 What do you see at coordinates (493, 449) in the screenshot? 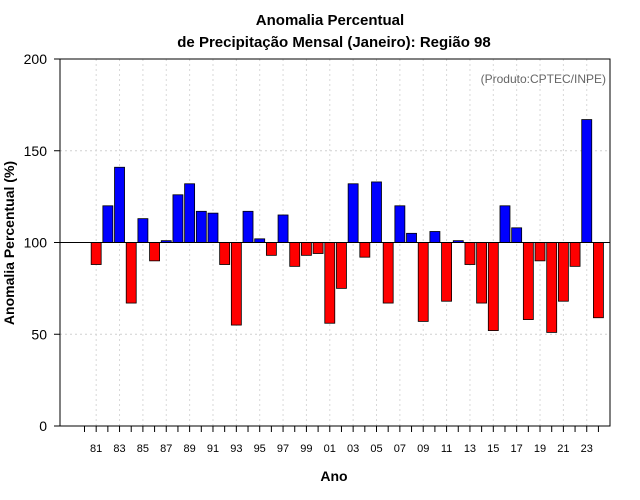
I see `x-tick-label: 15` at bounding box center [493, 449].